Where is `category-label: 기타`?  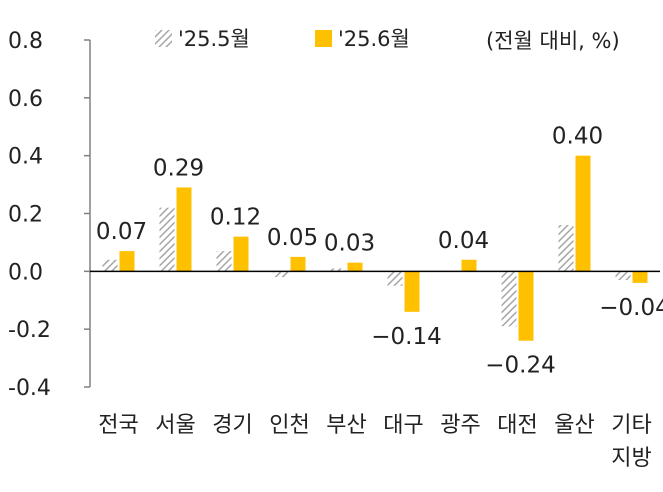
category-label: 기타 is located at coordinates (631, 425).